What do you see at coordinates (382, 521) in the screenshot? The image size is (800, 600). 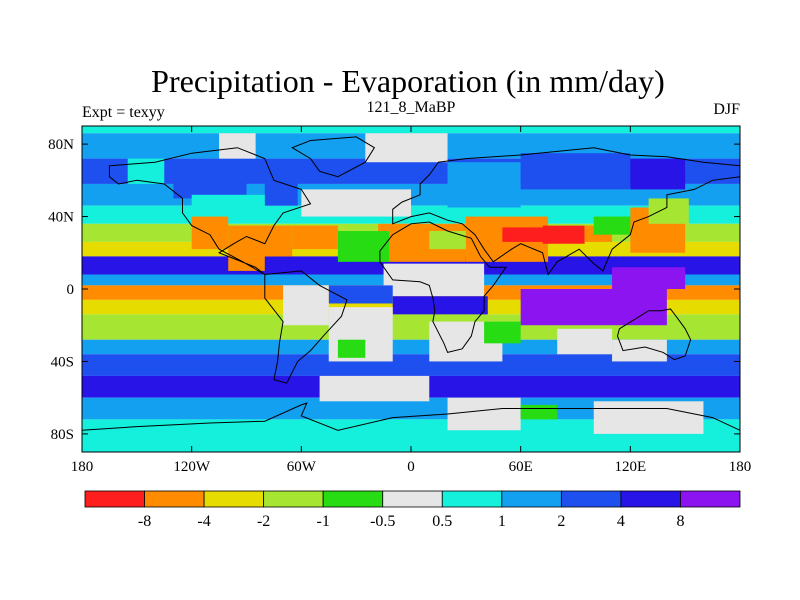 I see `colorbar-label: -0.5` at bounding box center [382, 521].